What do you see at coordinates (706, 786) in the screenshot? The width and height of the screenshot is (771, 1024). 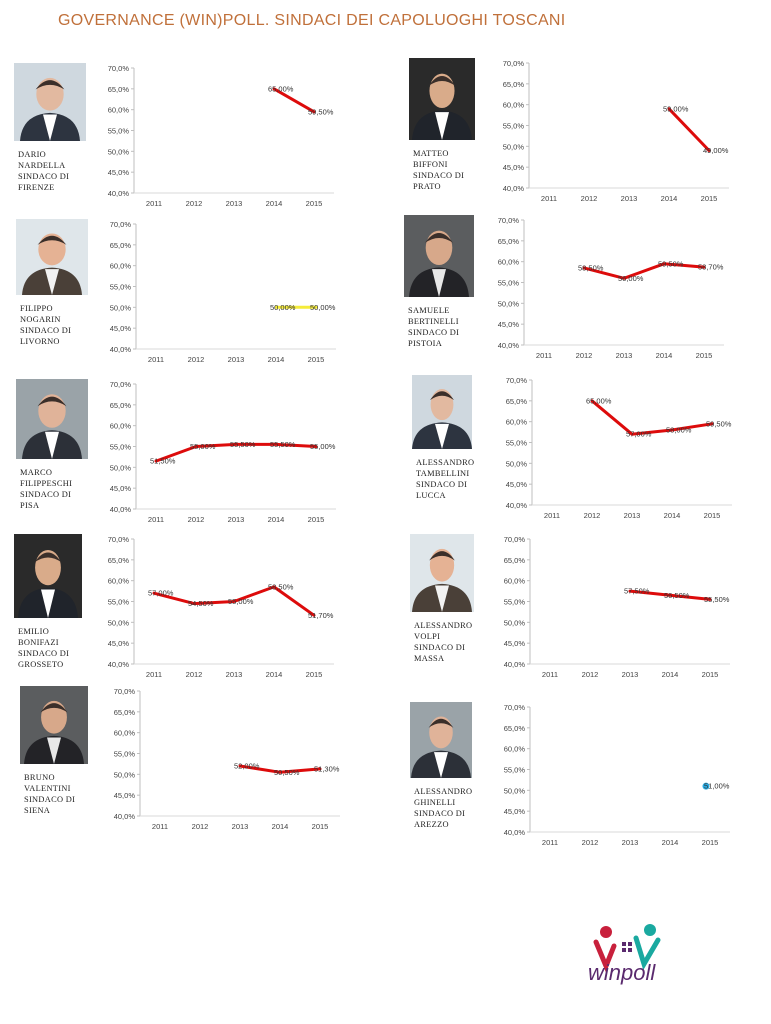 I see `data-point` at bounding box center [706, 786].